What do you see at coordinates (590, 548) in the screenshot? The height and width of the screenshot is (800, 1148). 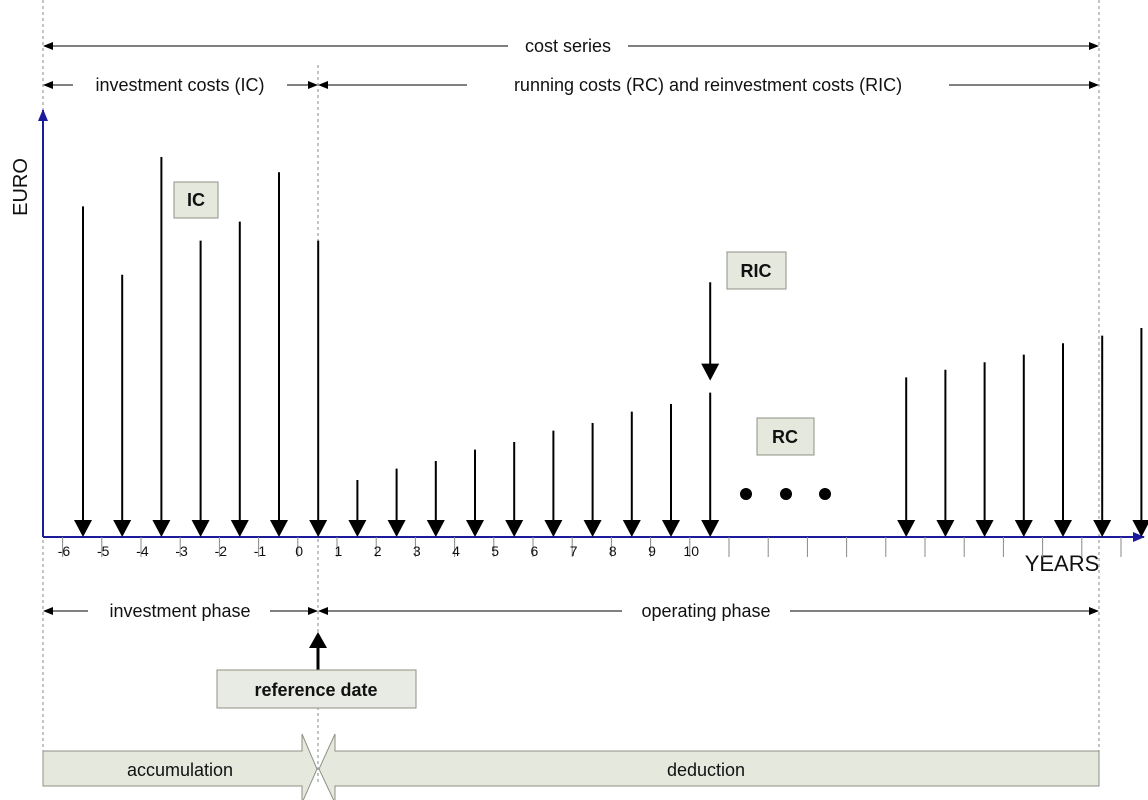 I see `tick-group: -6 -5 -4 -3 -2 -1 0 1 2 3 4 5 6 7 8 9 10` at bounding box center [590, 548].